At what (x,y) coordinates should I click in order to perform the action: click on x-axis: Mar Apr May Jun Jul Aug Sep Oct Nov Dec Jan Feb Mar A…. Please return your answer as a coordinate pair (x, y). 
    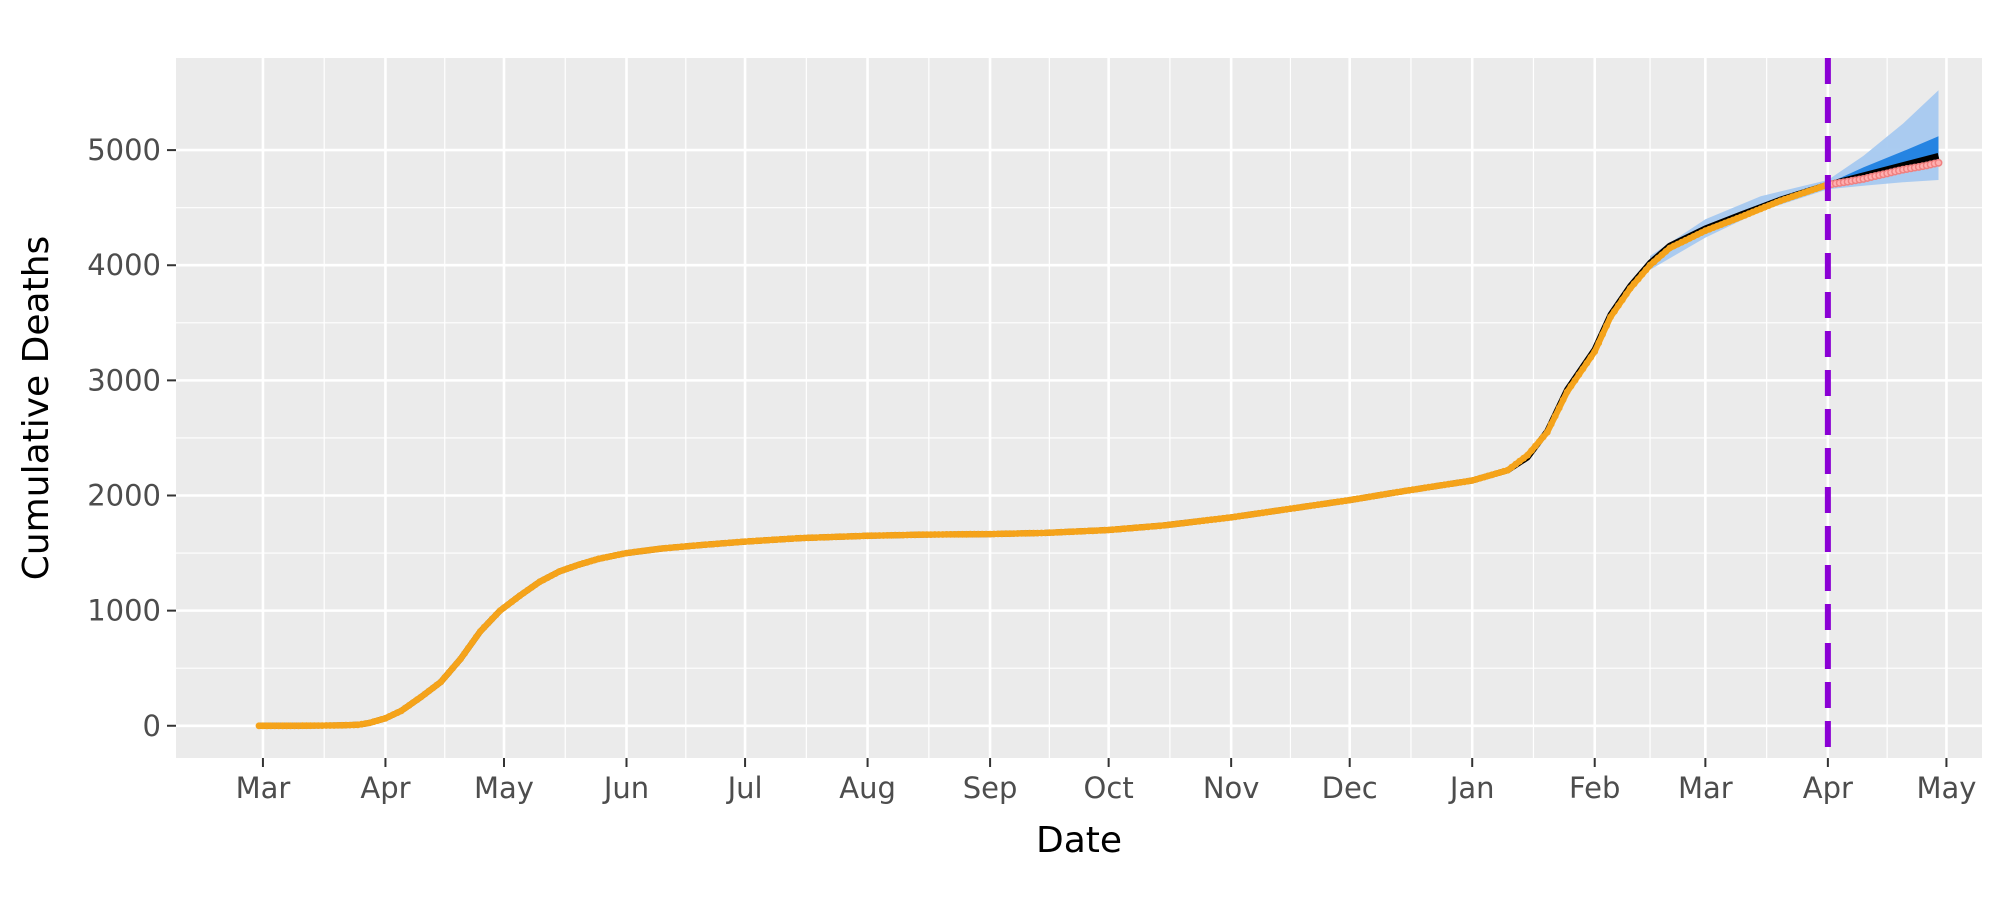
    Looking at the image, I should click on (1106, 781).